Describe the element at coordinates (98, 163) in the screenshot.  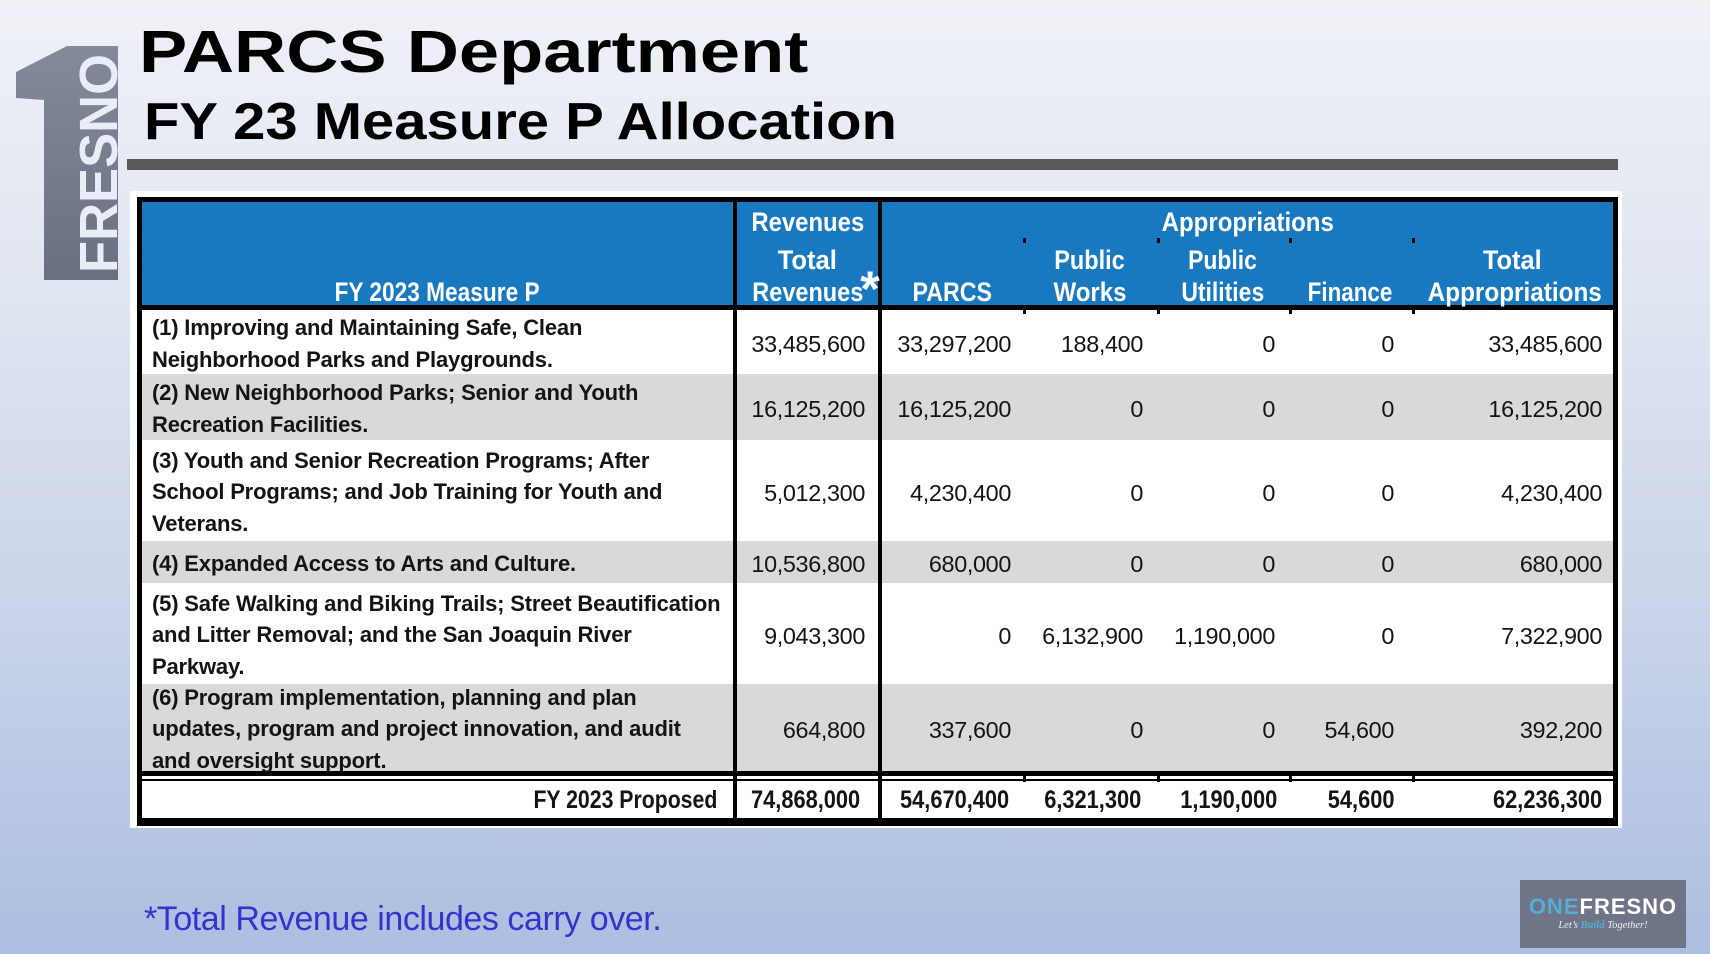
I see `svg-text: FRESNO` at that location.